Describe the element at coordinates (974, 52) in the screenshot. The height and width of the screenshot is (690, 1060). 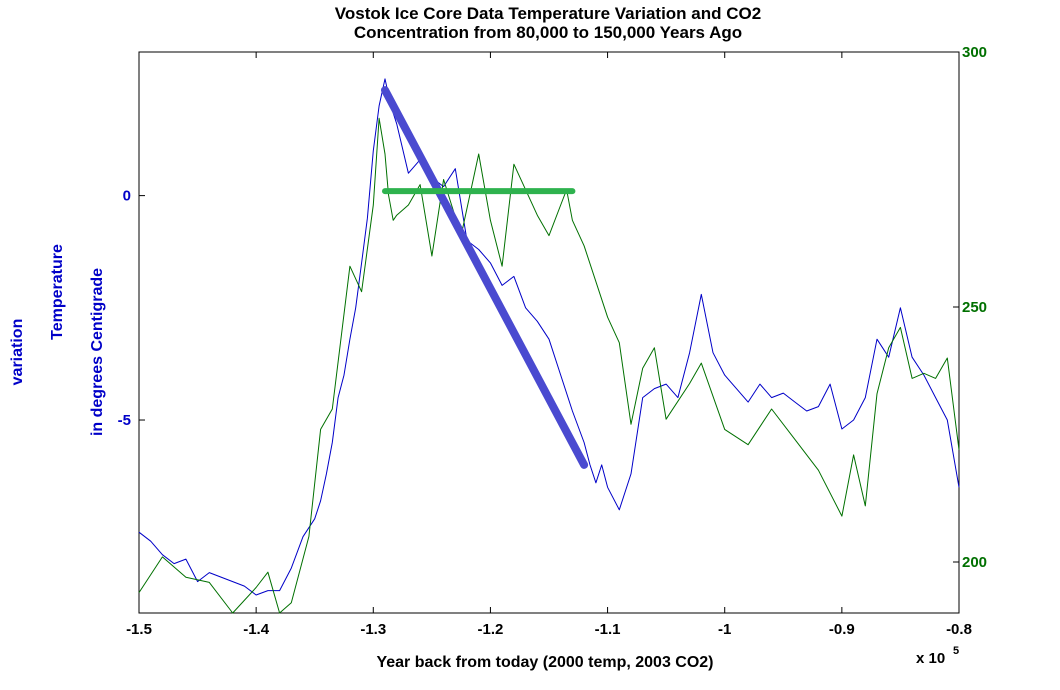
I see `y-right-tick-label: 300` at that location.